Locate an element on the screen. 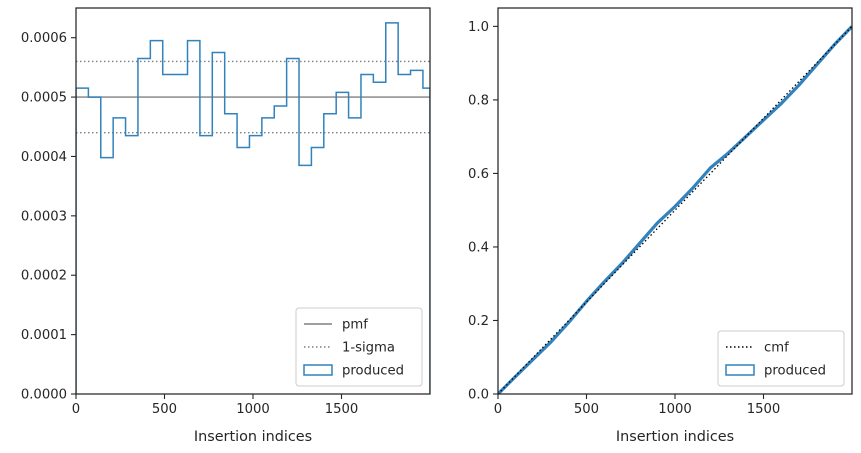 The width and height of the screenshot is (861, 453). y-tick-label: 0.0000 is located at coordinates (44, 395).